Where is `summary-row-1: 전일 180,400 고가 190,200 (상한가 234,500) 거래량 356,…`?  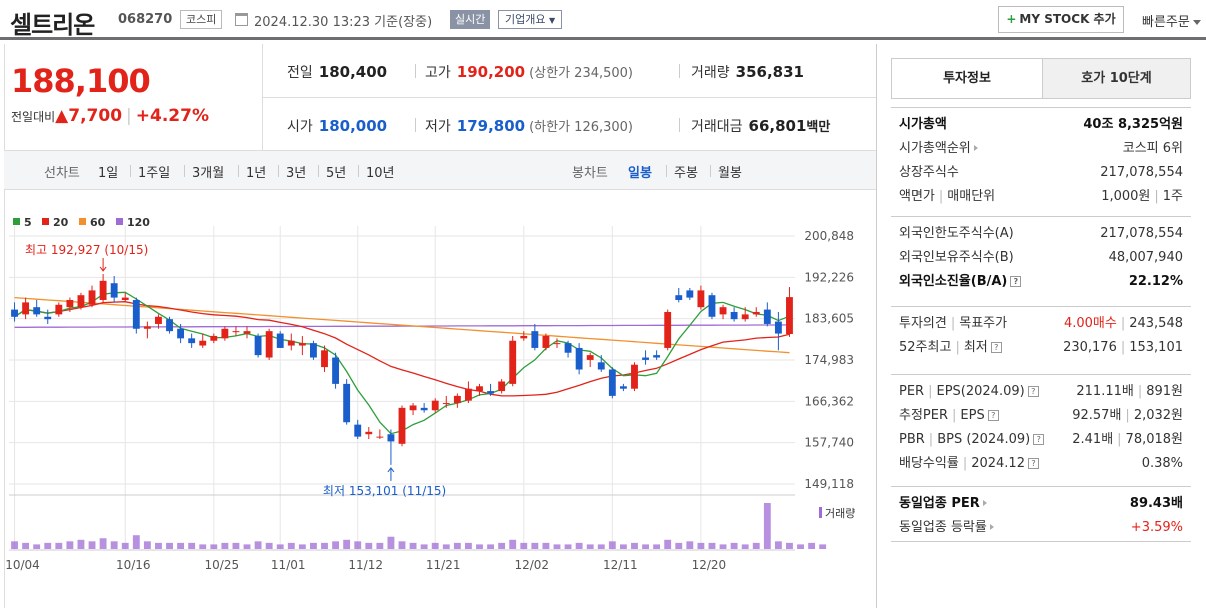
summary-row-1: 전일 180,400 고가 190,200 (상한가 234,500) 거래량 356,… is located at coordinates (570, 70).